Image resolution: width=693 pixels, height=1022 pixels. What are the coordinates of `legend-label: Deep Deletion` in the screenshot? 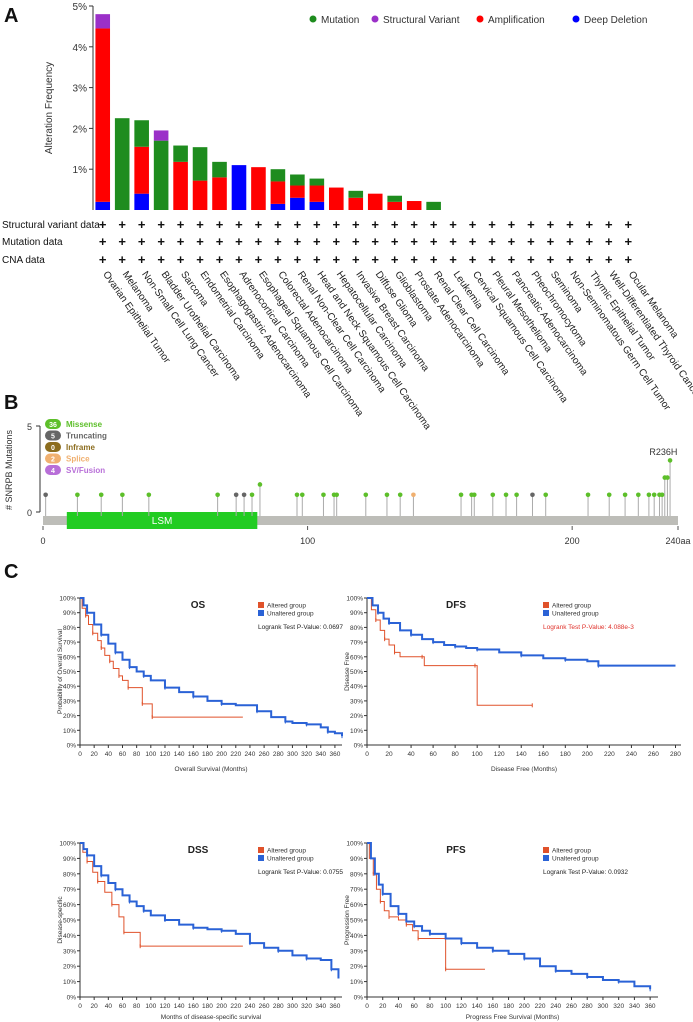 It's located at (615, 20).